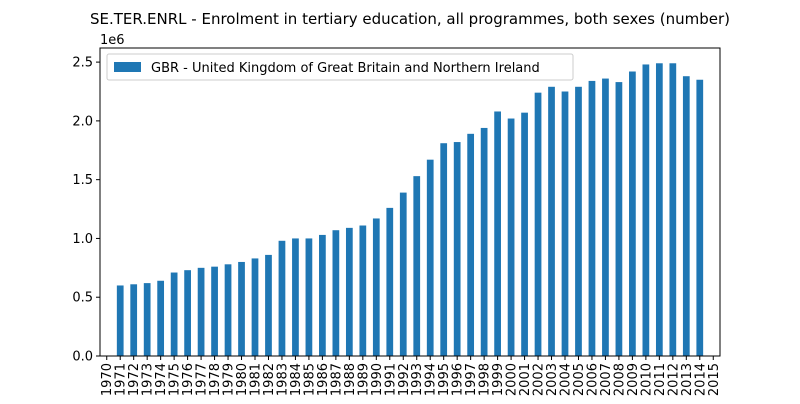  I want to click on bar-1980, so click(241, 308).